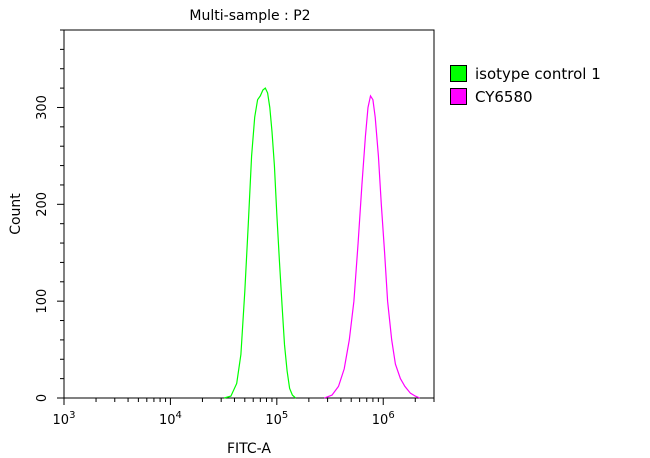  I want to click on y-axis-label: Count, so click(16, 214).